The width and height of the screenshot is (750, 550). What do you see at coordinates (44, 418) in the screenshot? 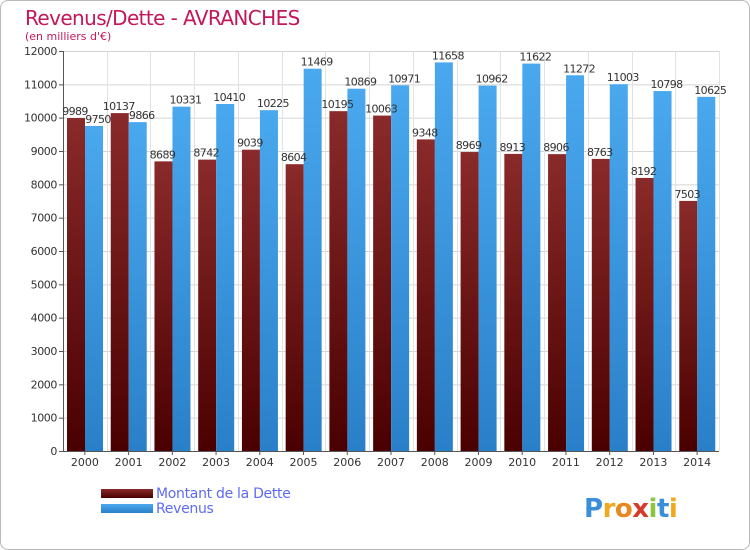
I see `ytick-label: 1000` at bounding box center [44, 418].